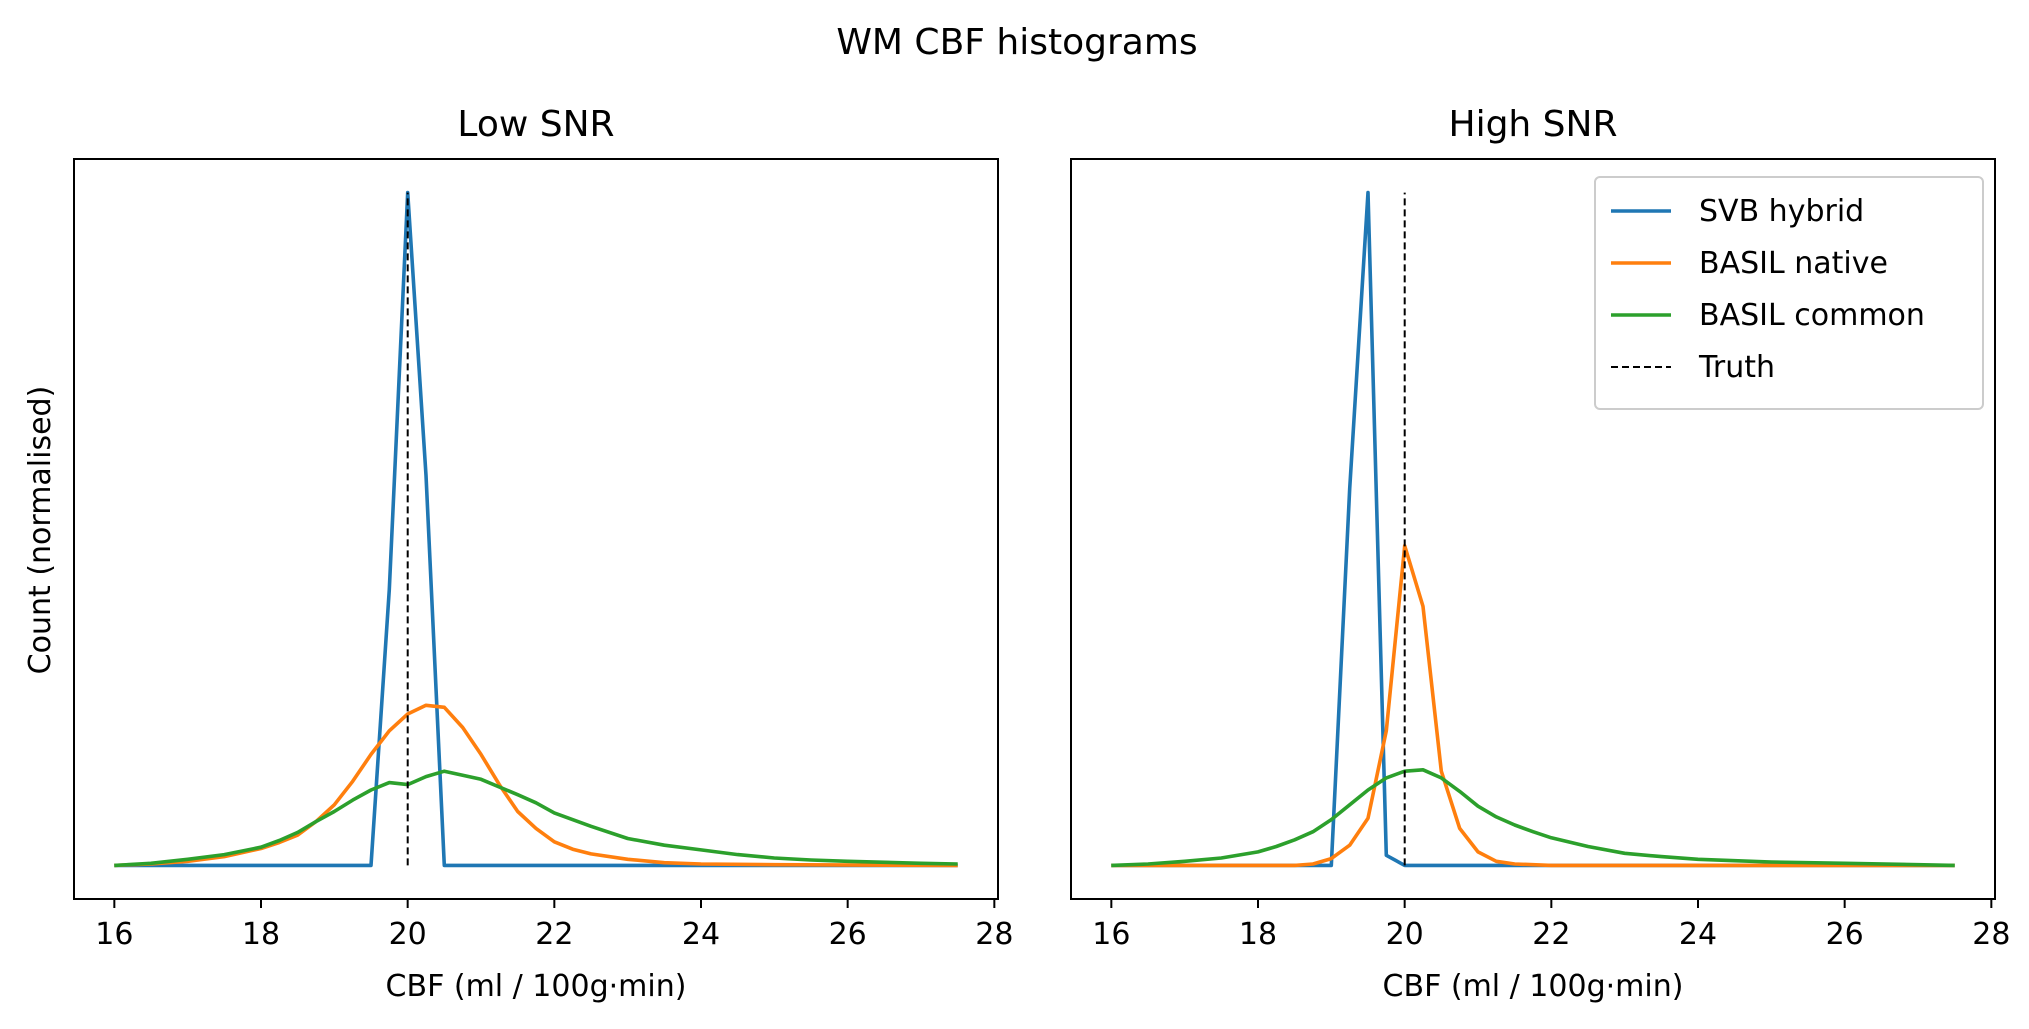 The image size is (2029, 1029). Describe the element at coordinates (535, 124) in the screenshot. I see `panel-title: Low SNR` at that location.